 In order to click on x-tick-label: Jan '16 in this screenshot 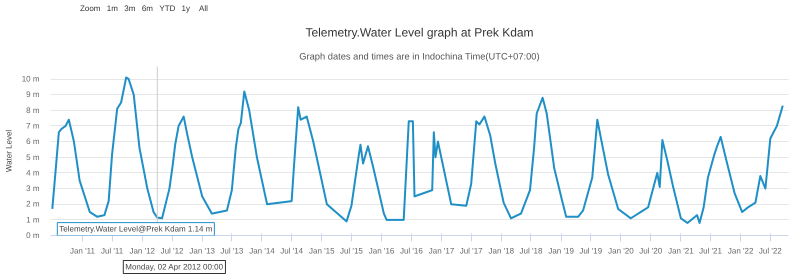, I will do `click(381, 251)`.